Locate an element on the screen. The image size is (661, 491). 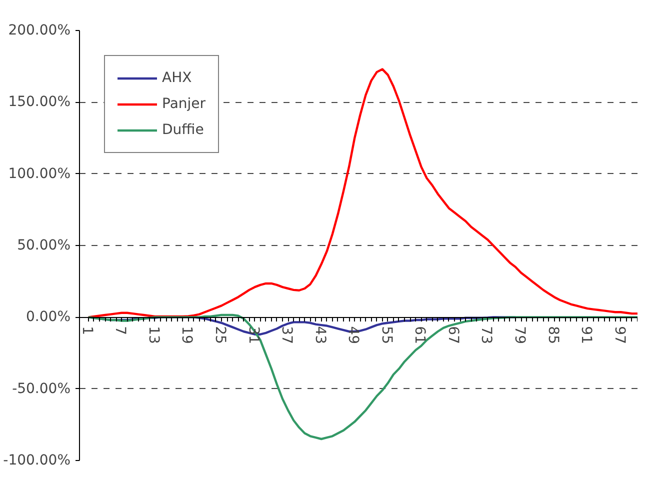
y-tick-label: 50.00% is located at coordinates (44, 246).